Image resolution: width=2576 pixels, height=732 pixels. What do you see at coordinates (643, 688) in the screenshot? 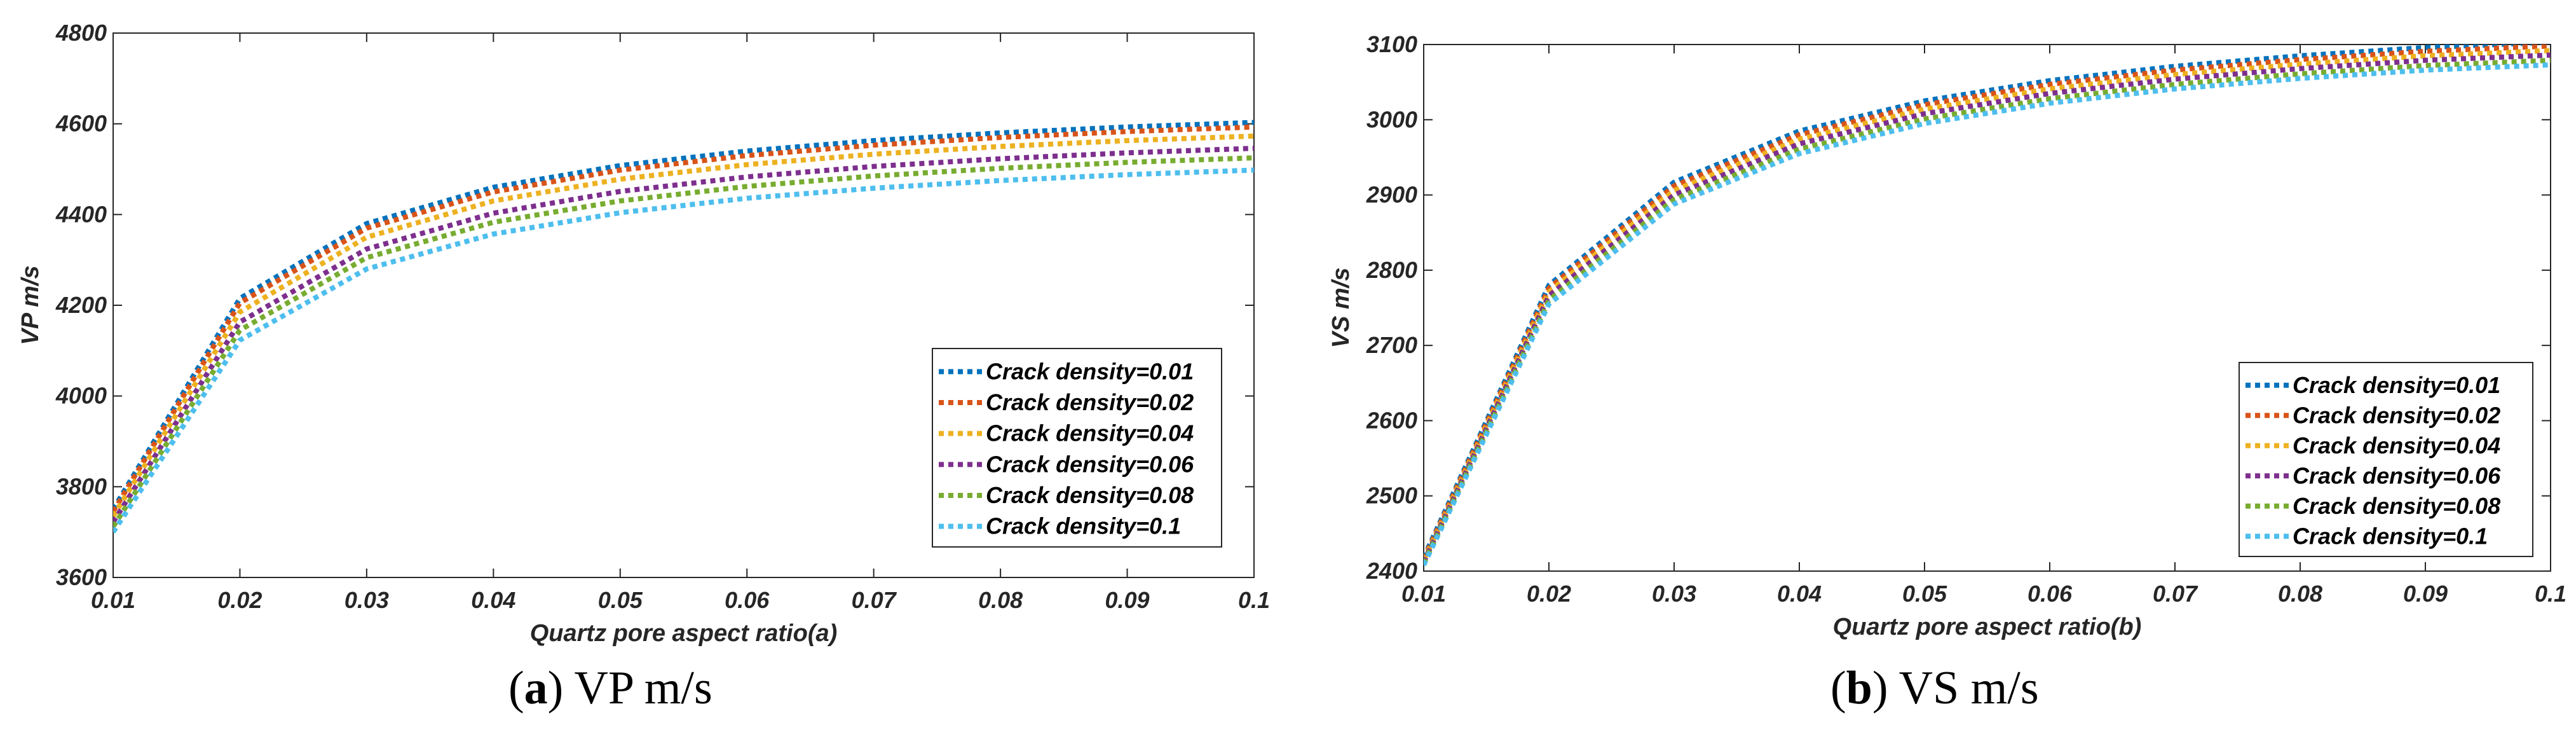
I see `caption-a-text: VP m/s` at bounding box center [643, 688].